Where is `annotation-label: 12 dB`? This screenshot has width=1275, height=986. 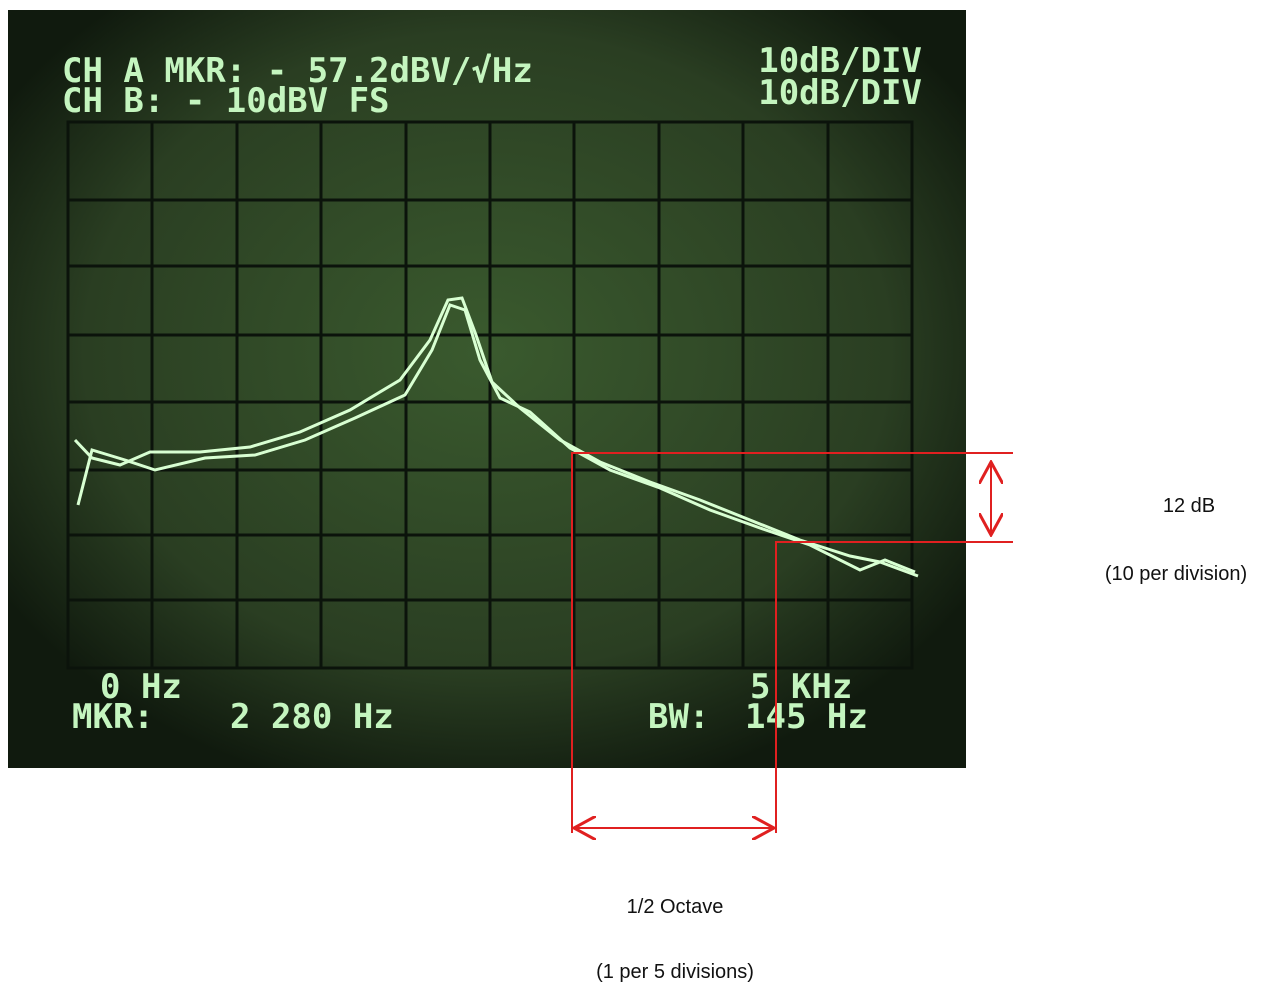 annotation-label: 12 dB is located at coordinates (1189, 506).